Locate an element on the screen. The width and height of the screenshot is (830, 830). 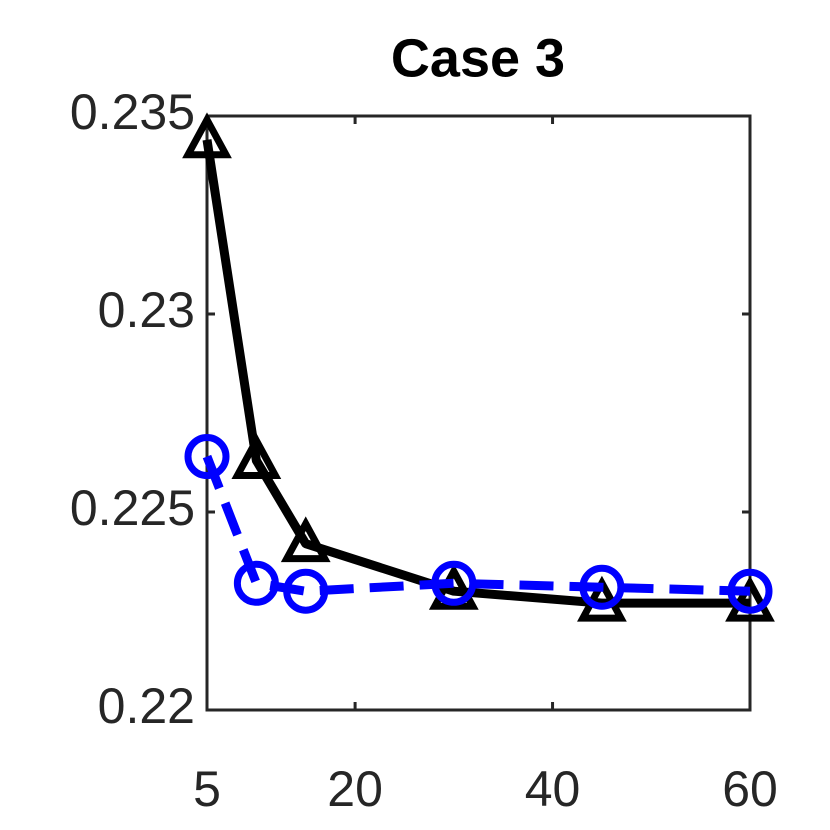
series-line is located at coordinates (476, 525).